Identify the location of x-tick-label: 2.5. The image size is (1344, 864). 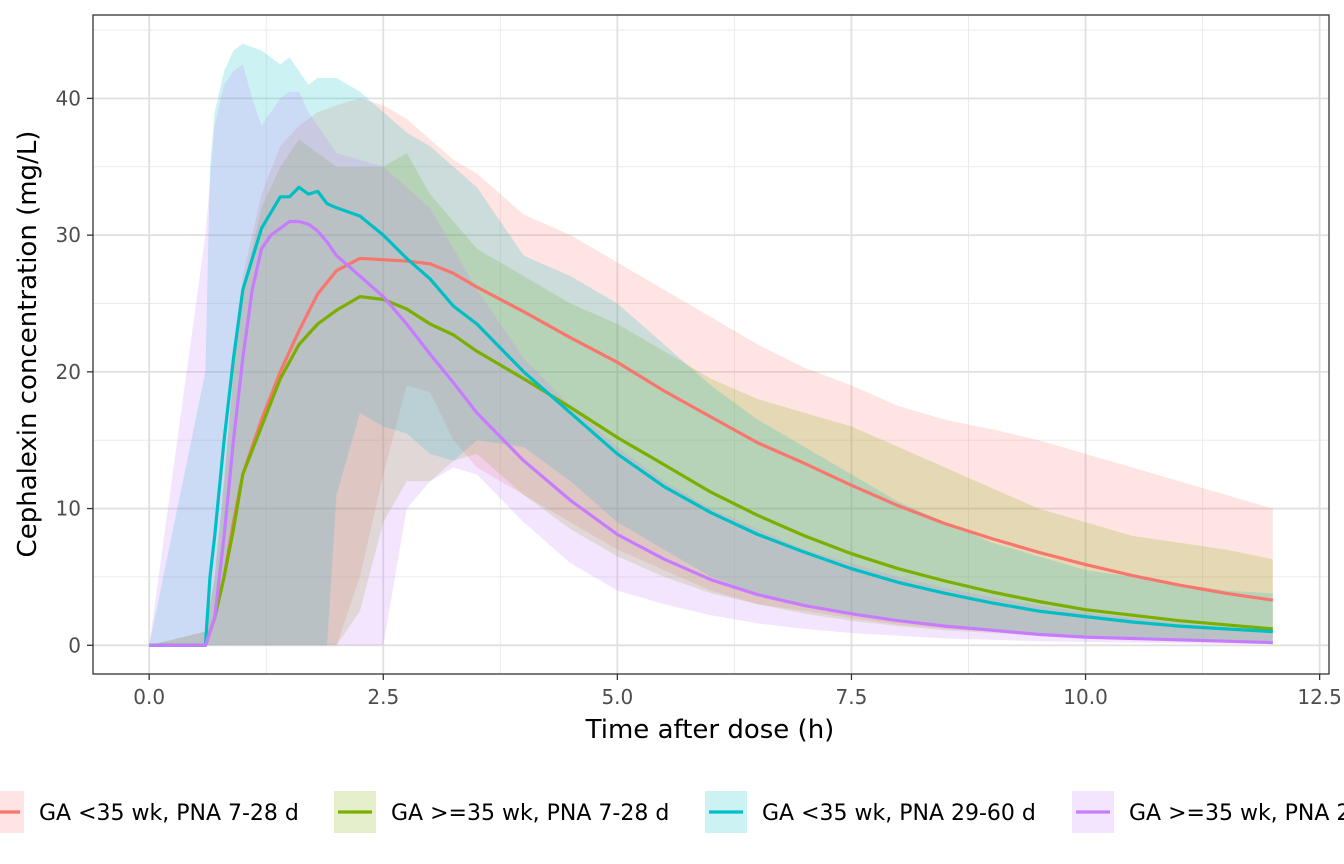
(383, 697).